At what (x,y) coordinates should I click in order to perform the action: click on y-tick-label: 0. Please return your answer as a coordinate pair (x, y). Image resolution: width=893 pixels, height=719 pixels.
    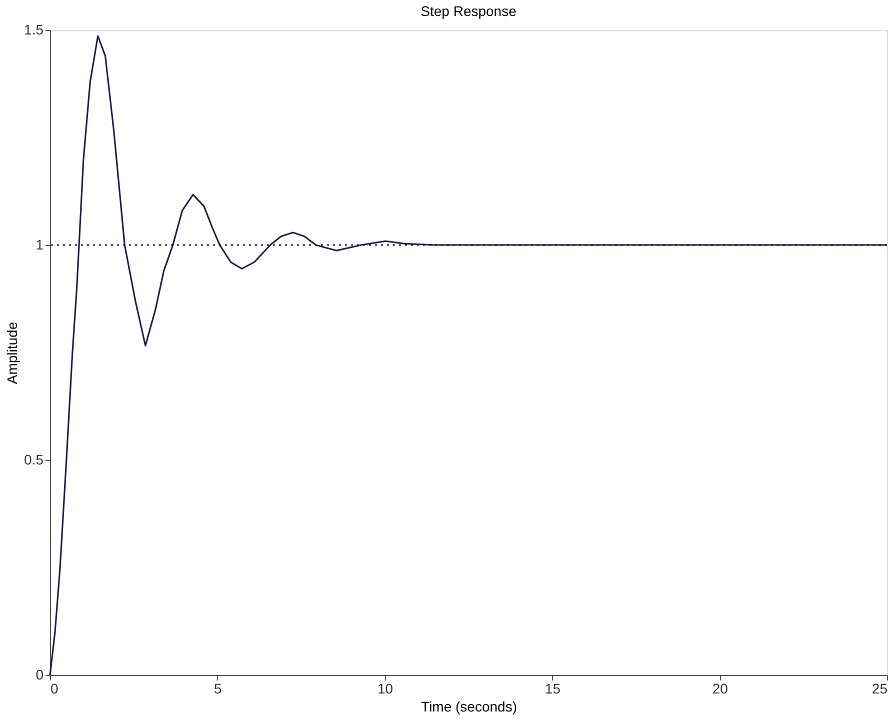
    Looking at the image, I should click on (40, 674).